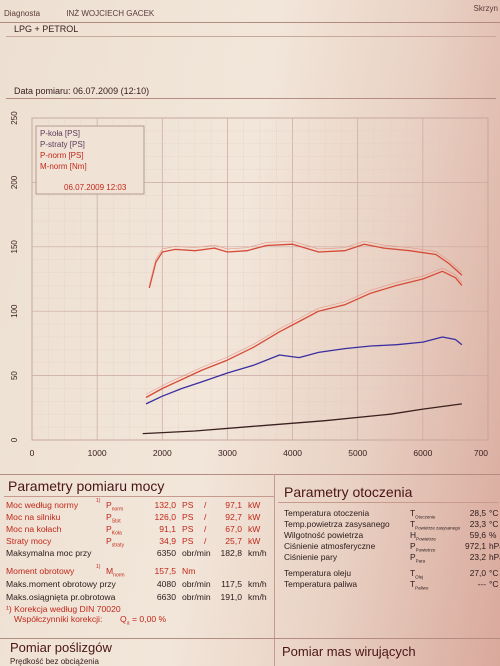 The height and width of the screenshot is (666, 500). I want to click on header-diagnosta-row: Diagnosta INŻ WOJCIECH GACEK, so click(79, 13).